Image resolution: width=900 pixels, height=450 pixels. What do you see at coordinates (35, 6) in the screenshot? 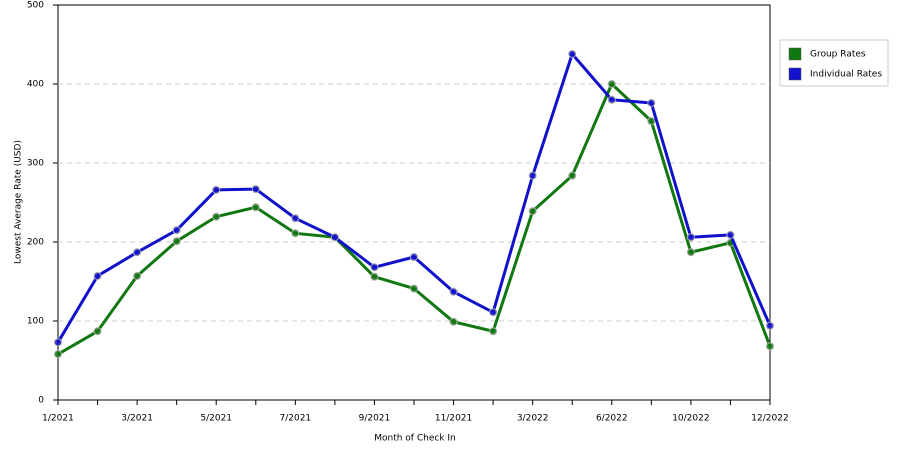
I see `y-tick-label: 500` at bounding box center [35, 6].